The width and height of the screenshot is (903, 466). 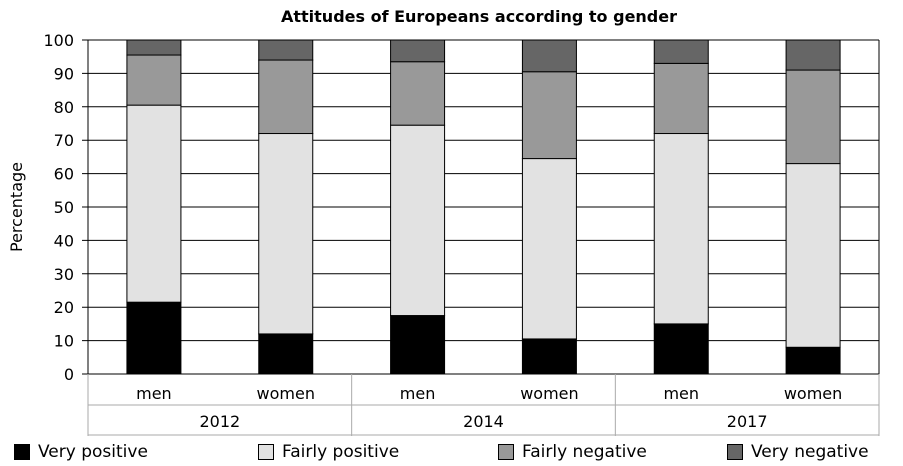 I want to click on legend-label-fairly-negative: Fairly negative, so click(x=584, y=452).